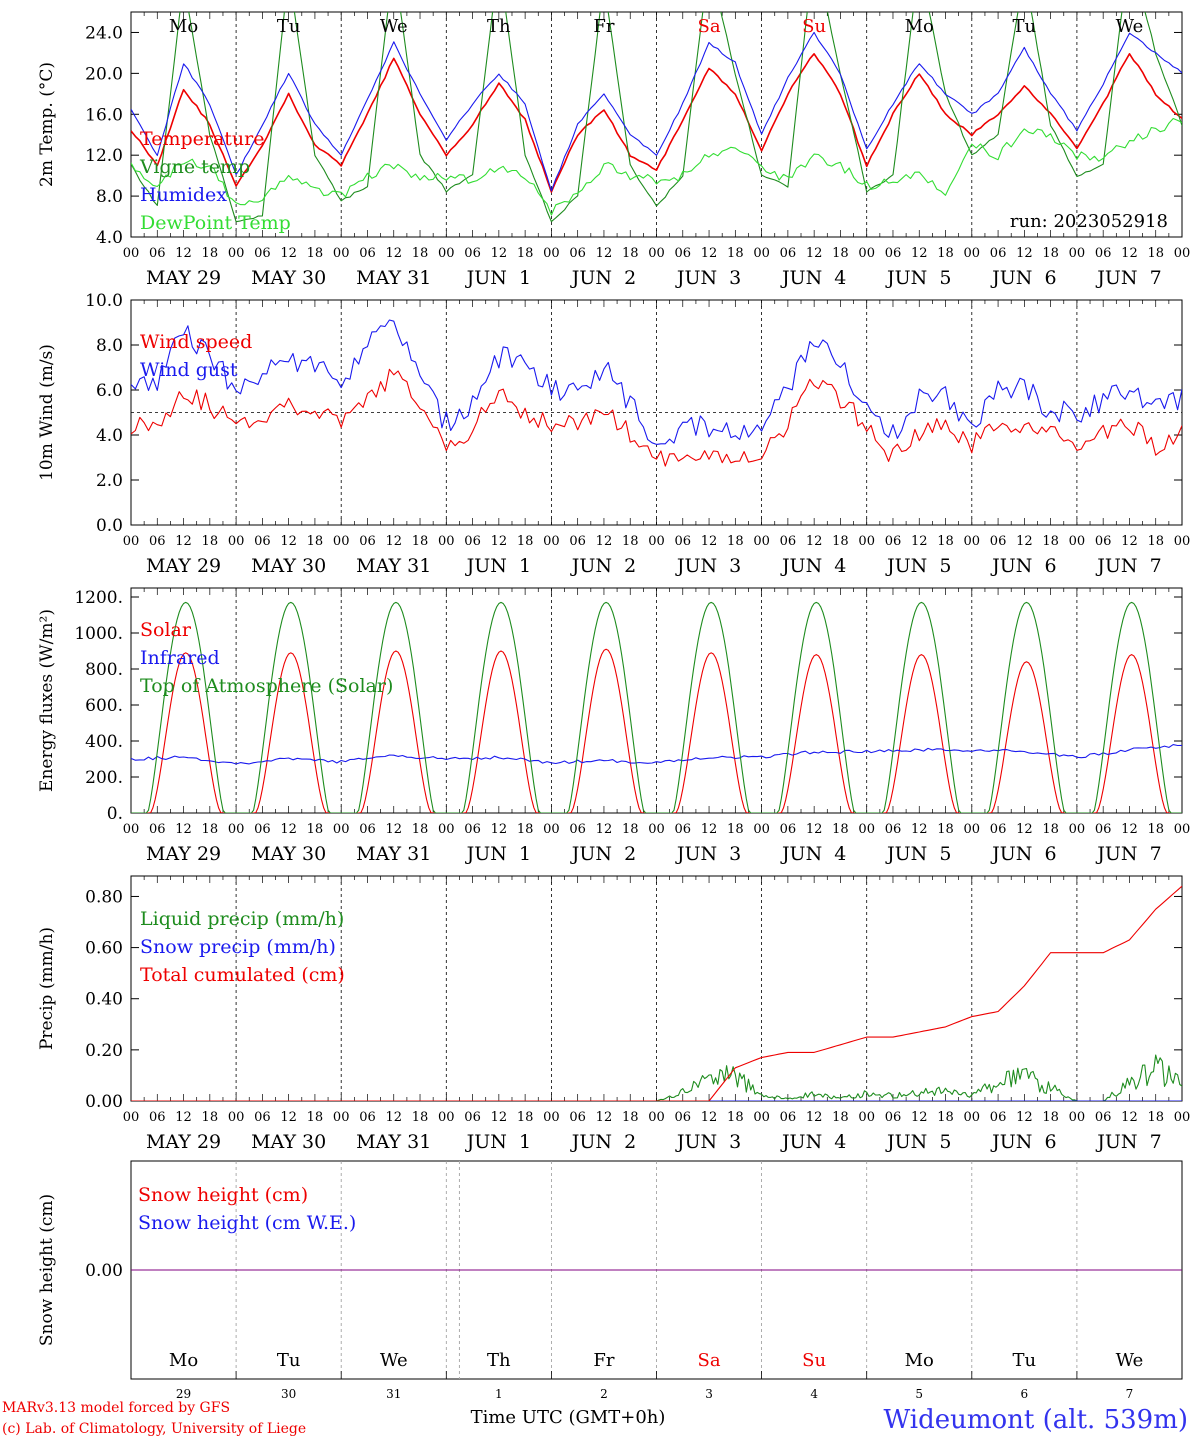 The width and height of the screenshot is (1194, 1440). What do you see at coordinates (104, 949) in the screenshot?
I see `y-tick-label: 0.60` at bounding box center [104, 949].